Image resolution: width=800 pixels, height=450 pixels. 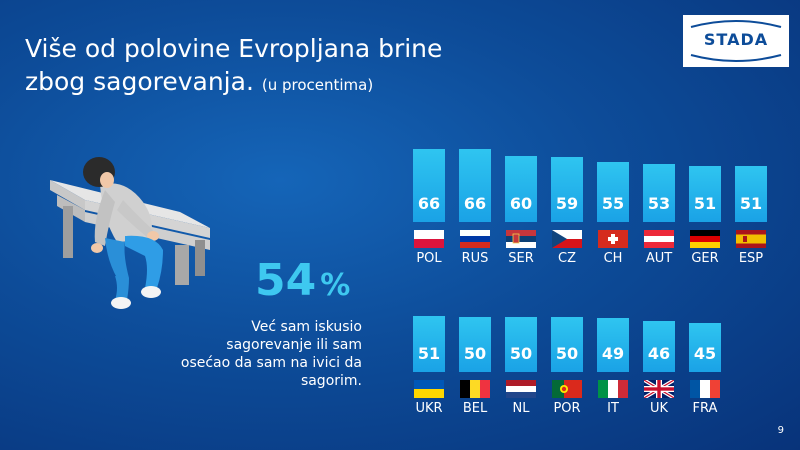 I want to click on bar-cz, so click(x=567, y=189).